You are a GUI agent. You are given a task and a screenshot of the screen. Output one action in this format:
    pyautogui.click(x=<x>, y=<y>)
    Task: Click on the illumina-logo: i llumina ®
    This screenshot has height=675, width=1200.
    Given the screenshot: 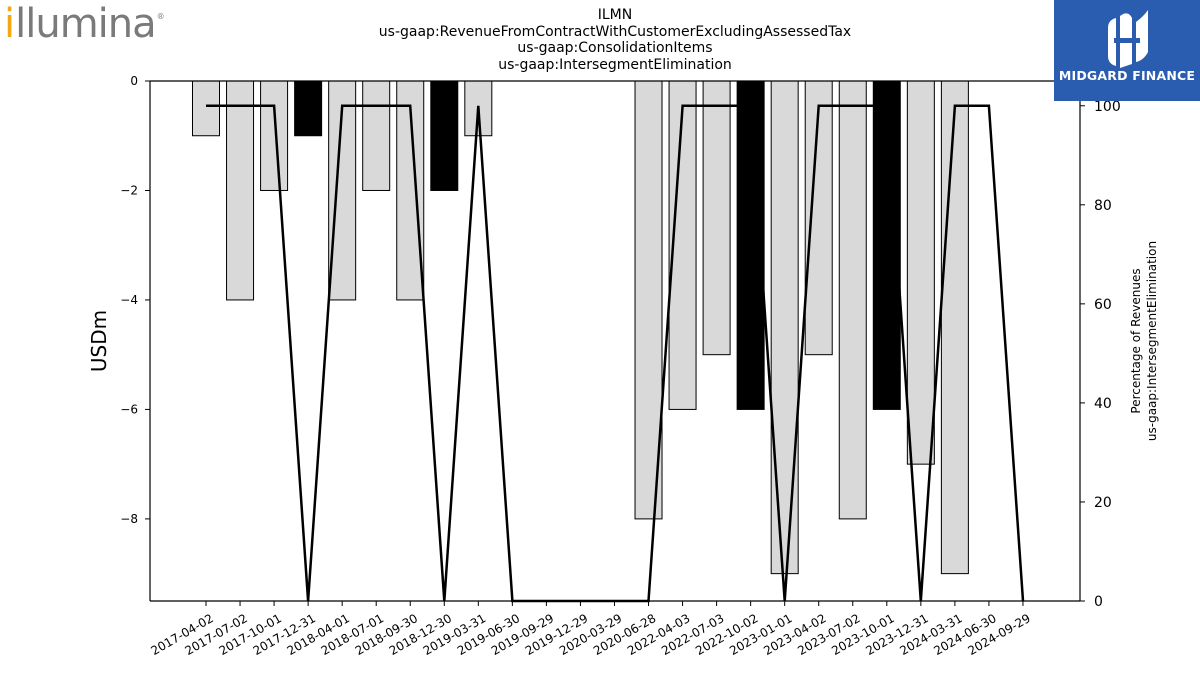 What is the action you would take?
    pyautogui.click(x=84, y=24)
    